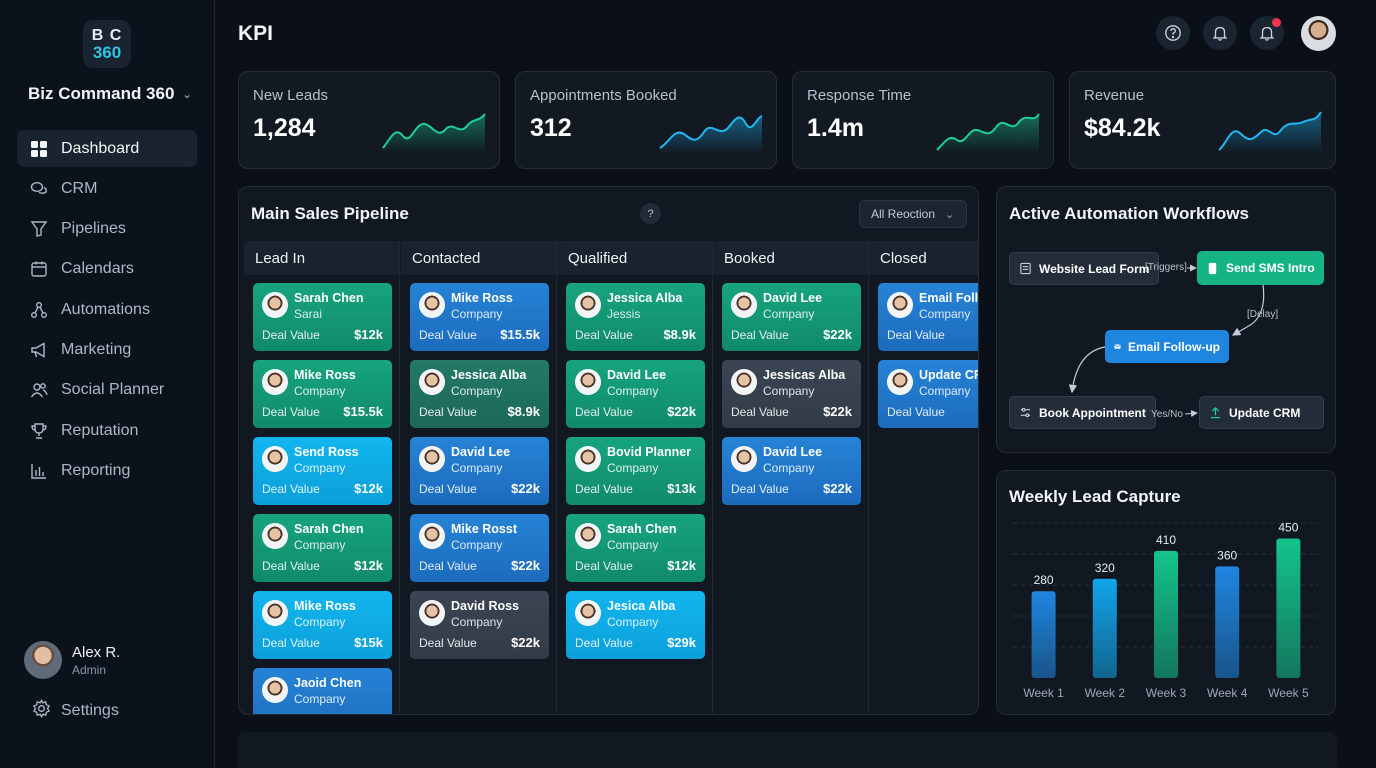  What do you see at coordinates (1202, 120) in the screenshot?
I see `kpi-card-revenue: Revenue $84.2k` at bounding box center [1202, 120].